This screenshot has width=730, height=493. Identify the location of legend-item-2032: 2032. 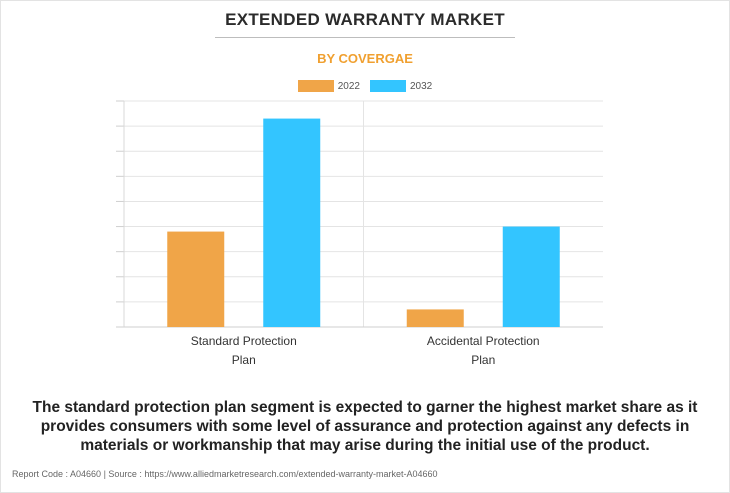
(401, 86).